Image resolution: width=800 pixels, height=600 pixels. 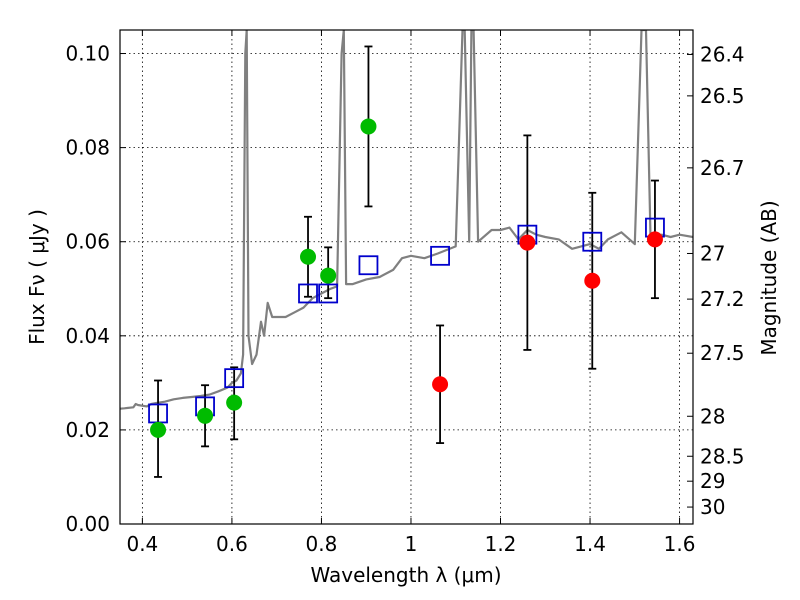 I want to click on x-tick-label: 1.6, so click(x=680, y=544).